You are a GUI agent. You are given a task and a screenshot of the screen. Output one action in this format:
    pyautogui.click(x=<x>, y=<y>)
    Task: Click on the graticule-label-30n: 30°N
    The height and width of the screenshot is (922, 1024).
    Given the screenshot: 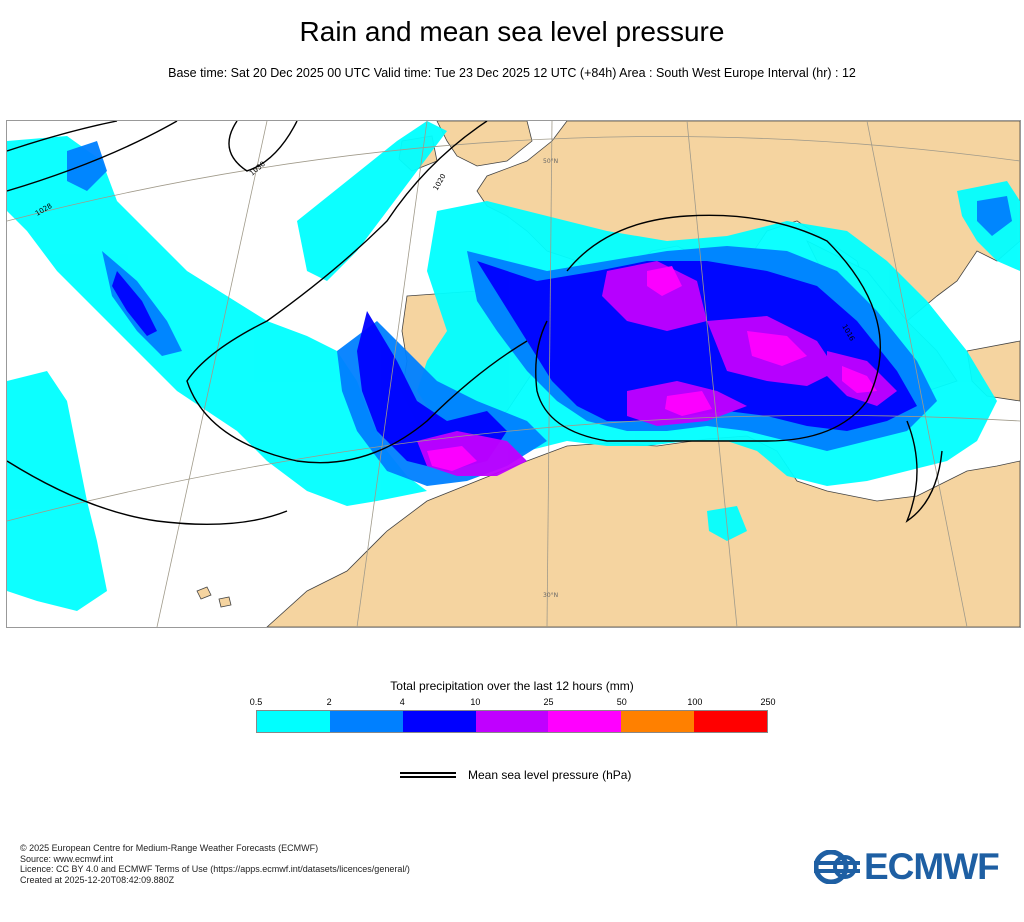 What is the action you would take?
    pyautogui.click(x=550, y=595)
    